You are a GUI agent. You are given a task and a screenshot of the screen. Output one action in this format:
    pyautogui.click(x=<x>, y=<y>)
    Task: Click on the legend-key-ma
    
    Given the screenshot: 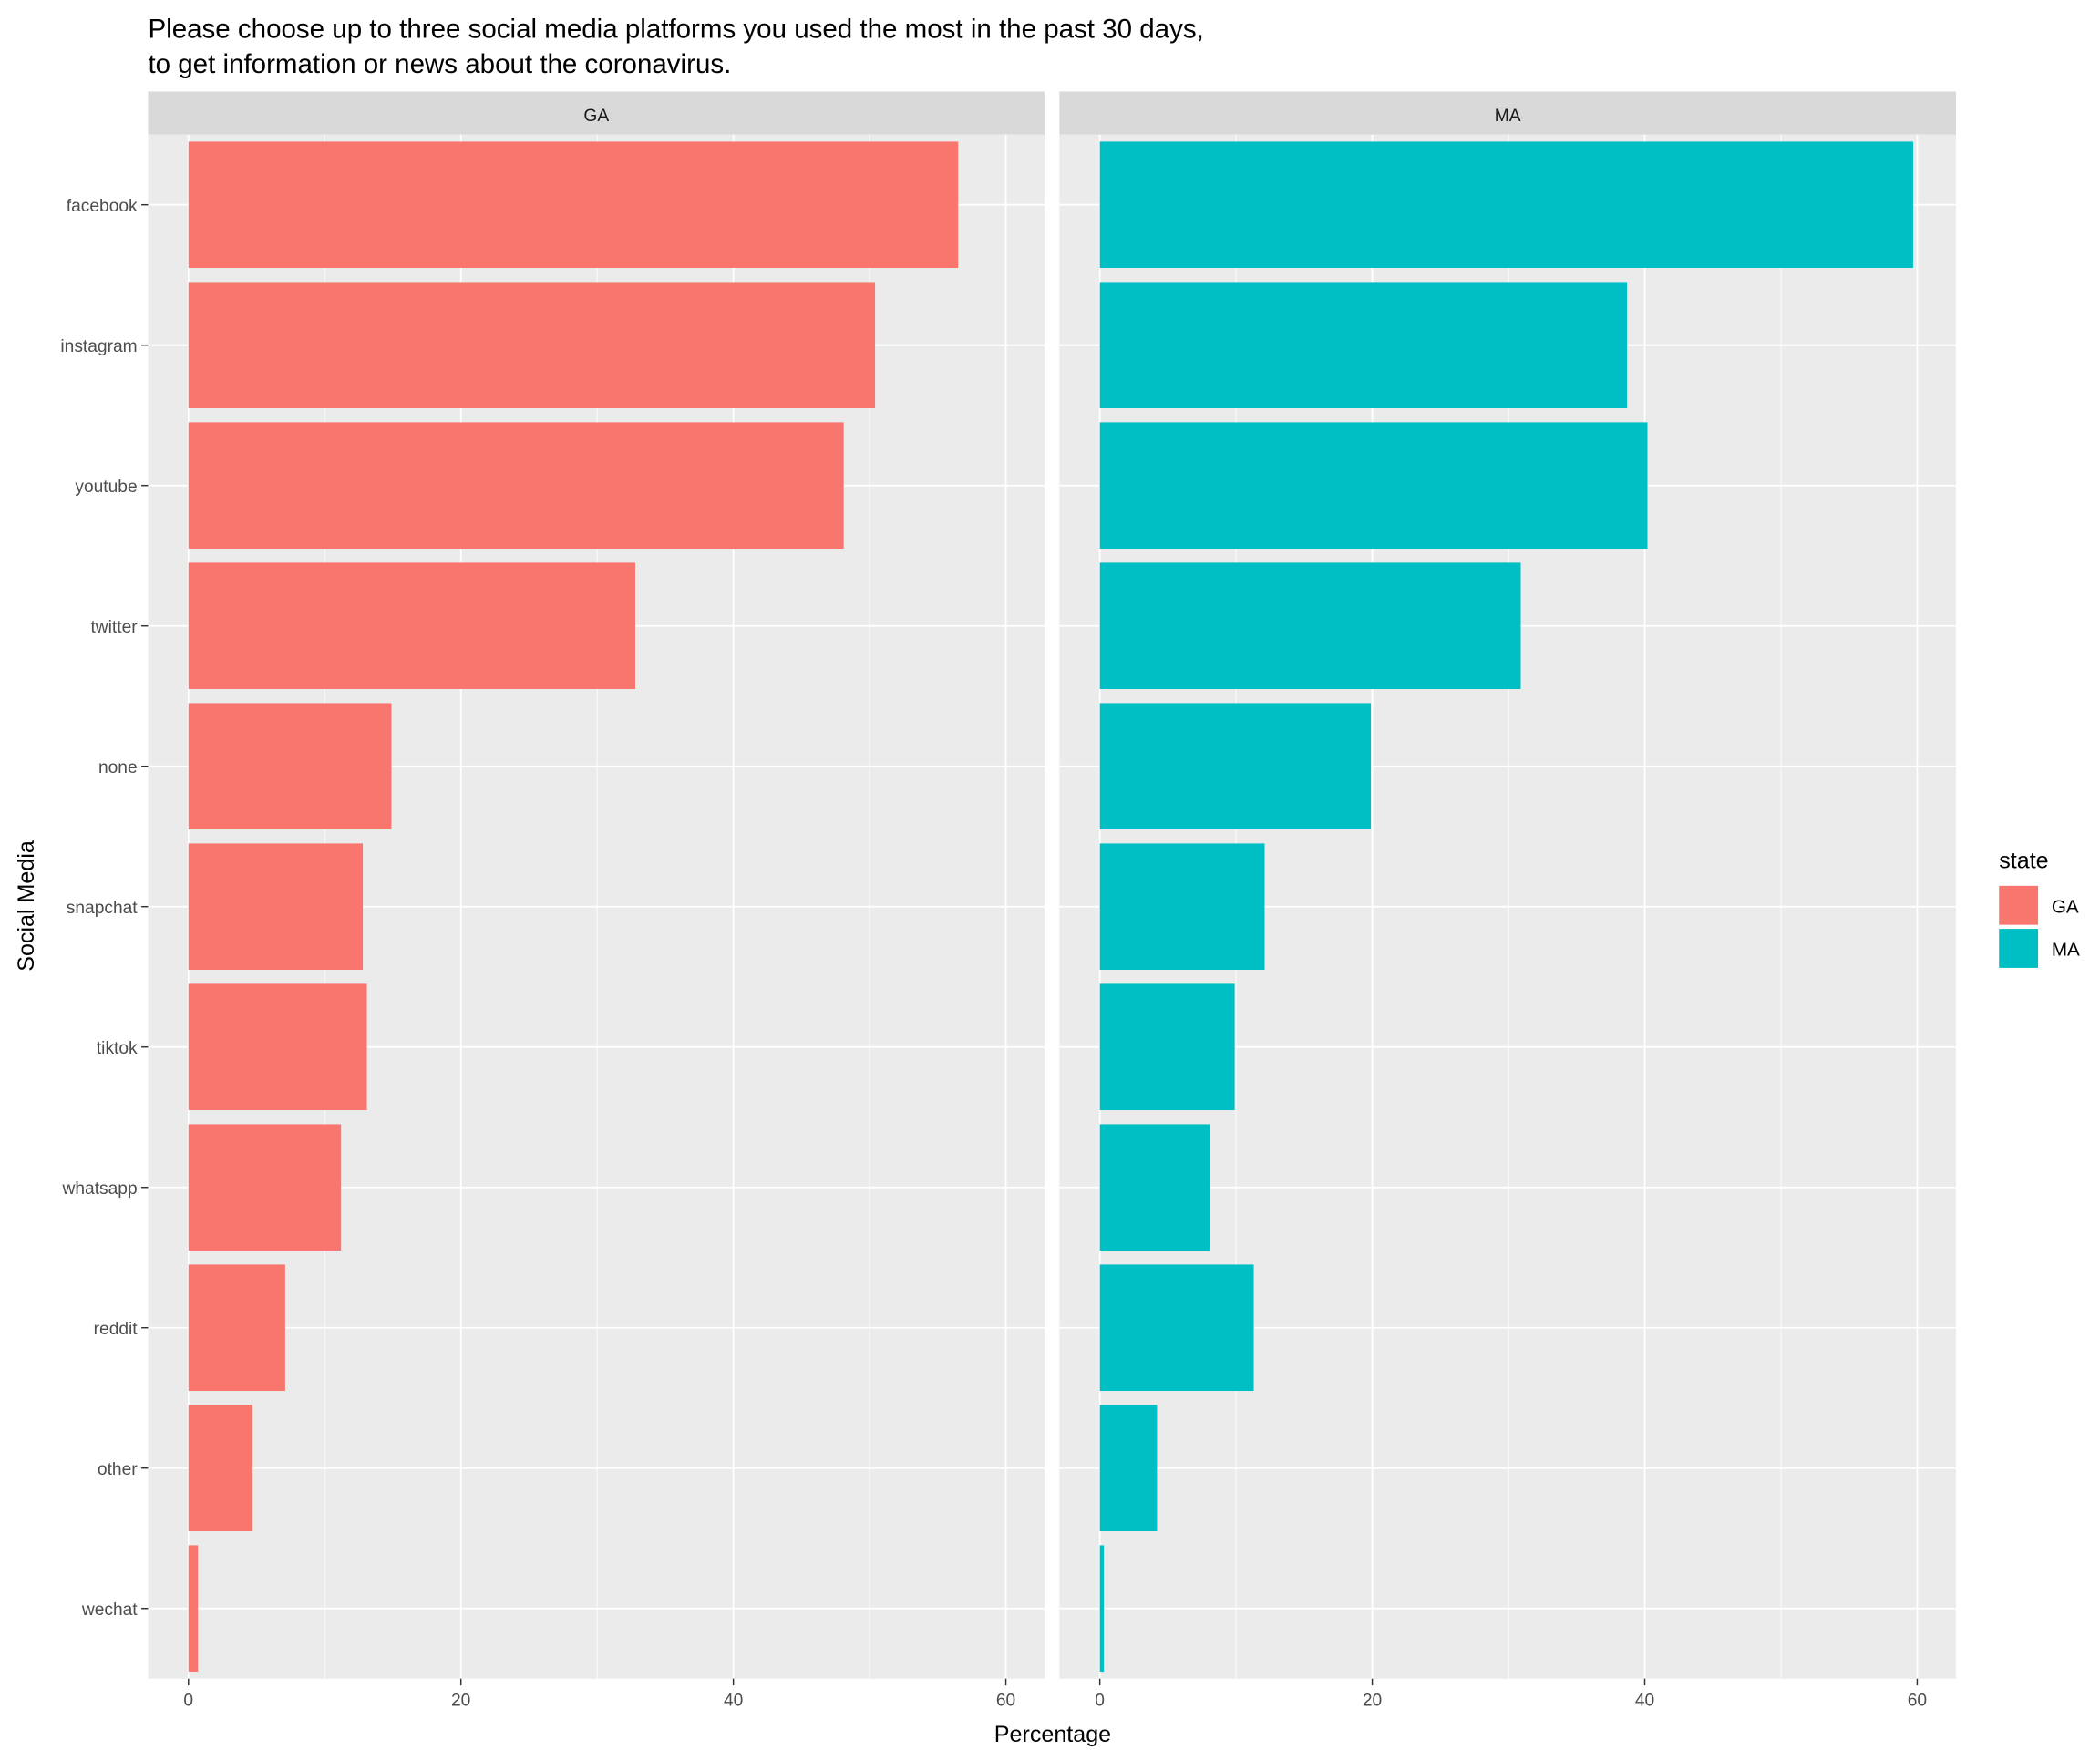 What is the action you would take?
    pyautogui.click(x=2019, y=949)
    